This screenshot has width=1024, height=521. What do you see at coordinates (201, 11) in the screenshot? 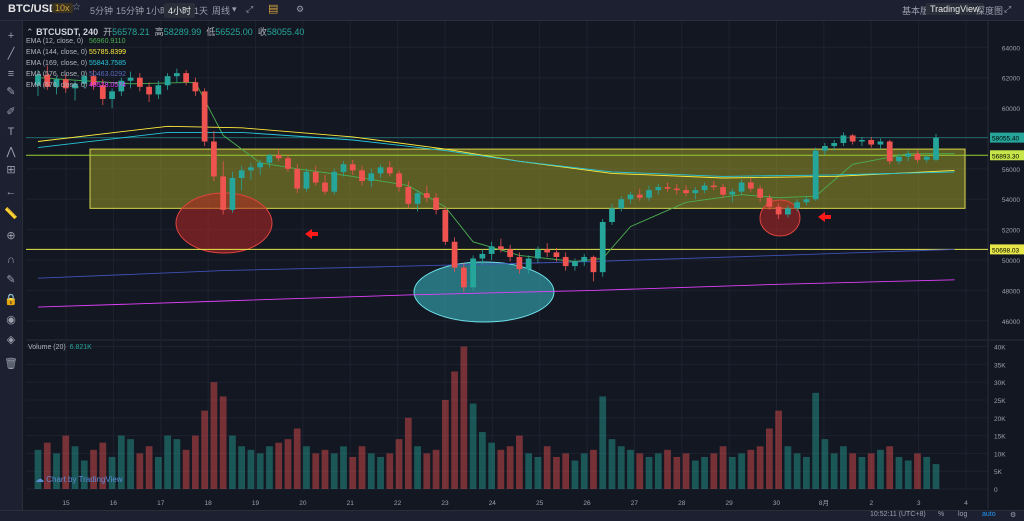
I see `interval-1d: 1天` at bounding box center [201, 11].